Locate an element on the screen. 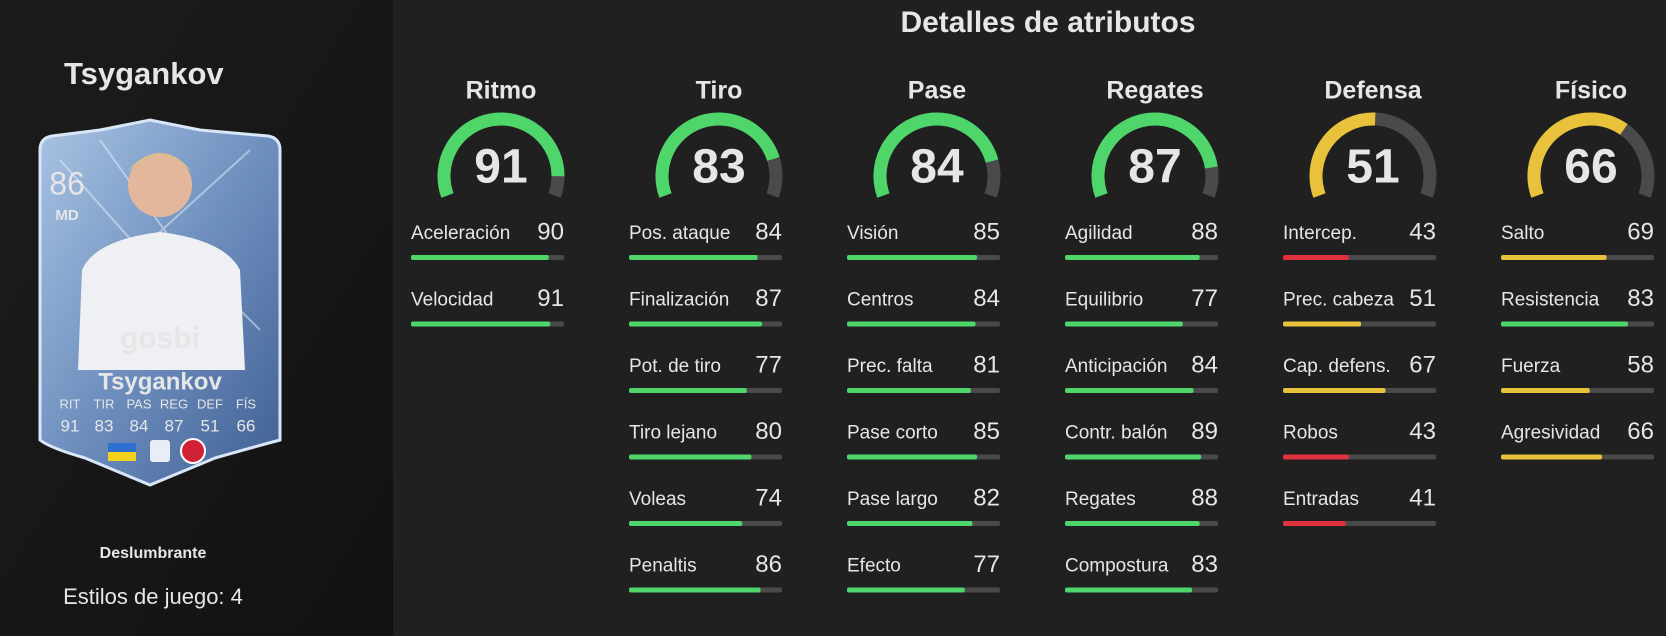 The image size is (1666, 636). stat-value: 51 is located at coordinates (1422, 298).